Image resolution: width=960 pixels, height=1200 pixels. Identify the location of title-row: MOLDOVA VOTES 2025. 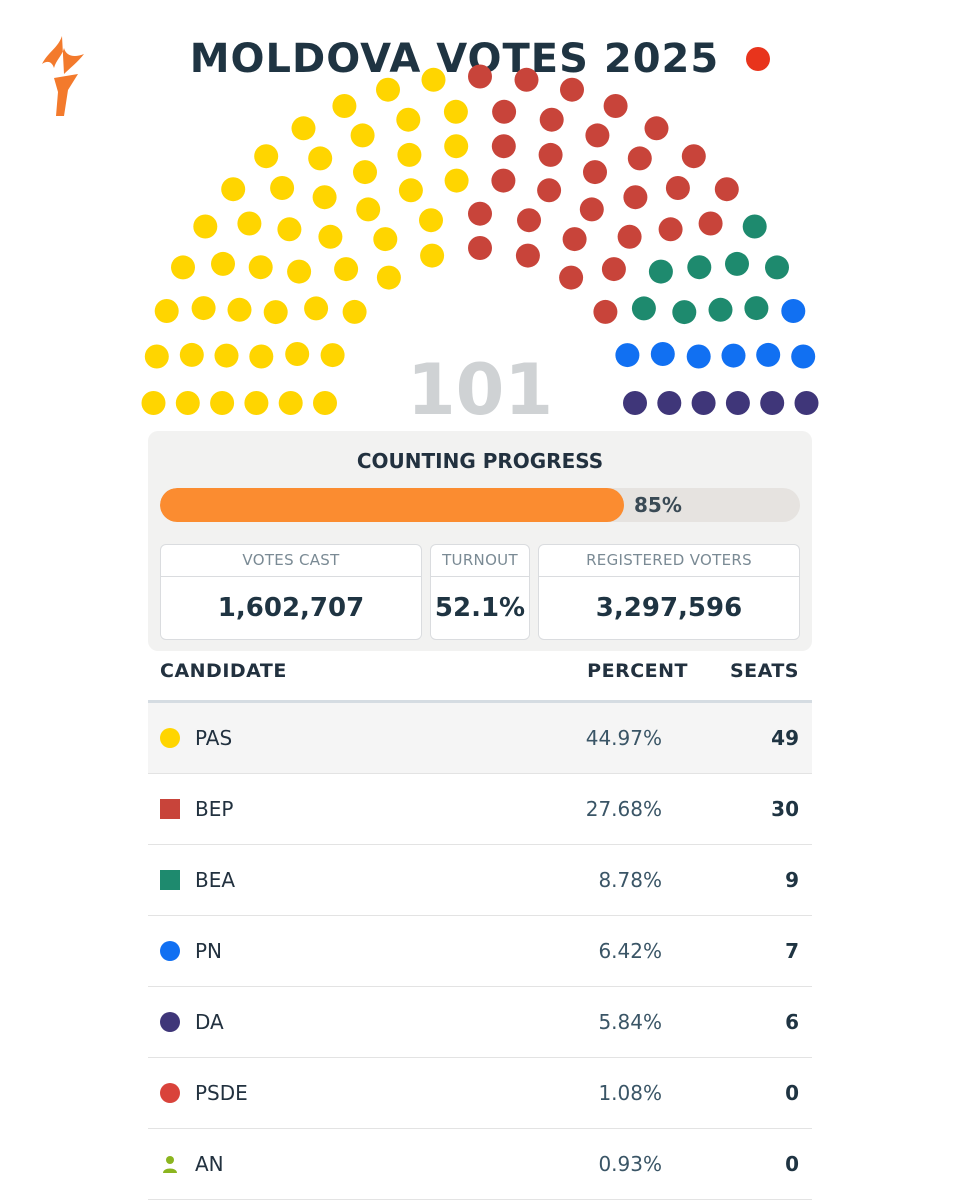
(480, 59).